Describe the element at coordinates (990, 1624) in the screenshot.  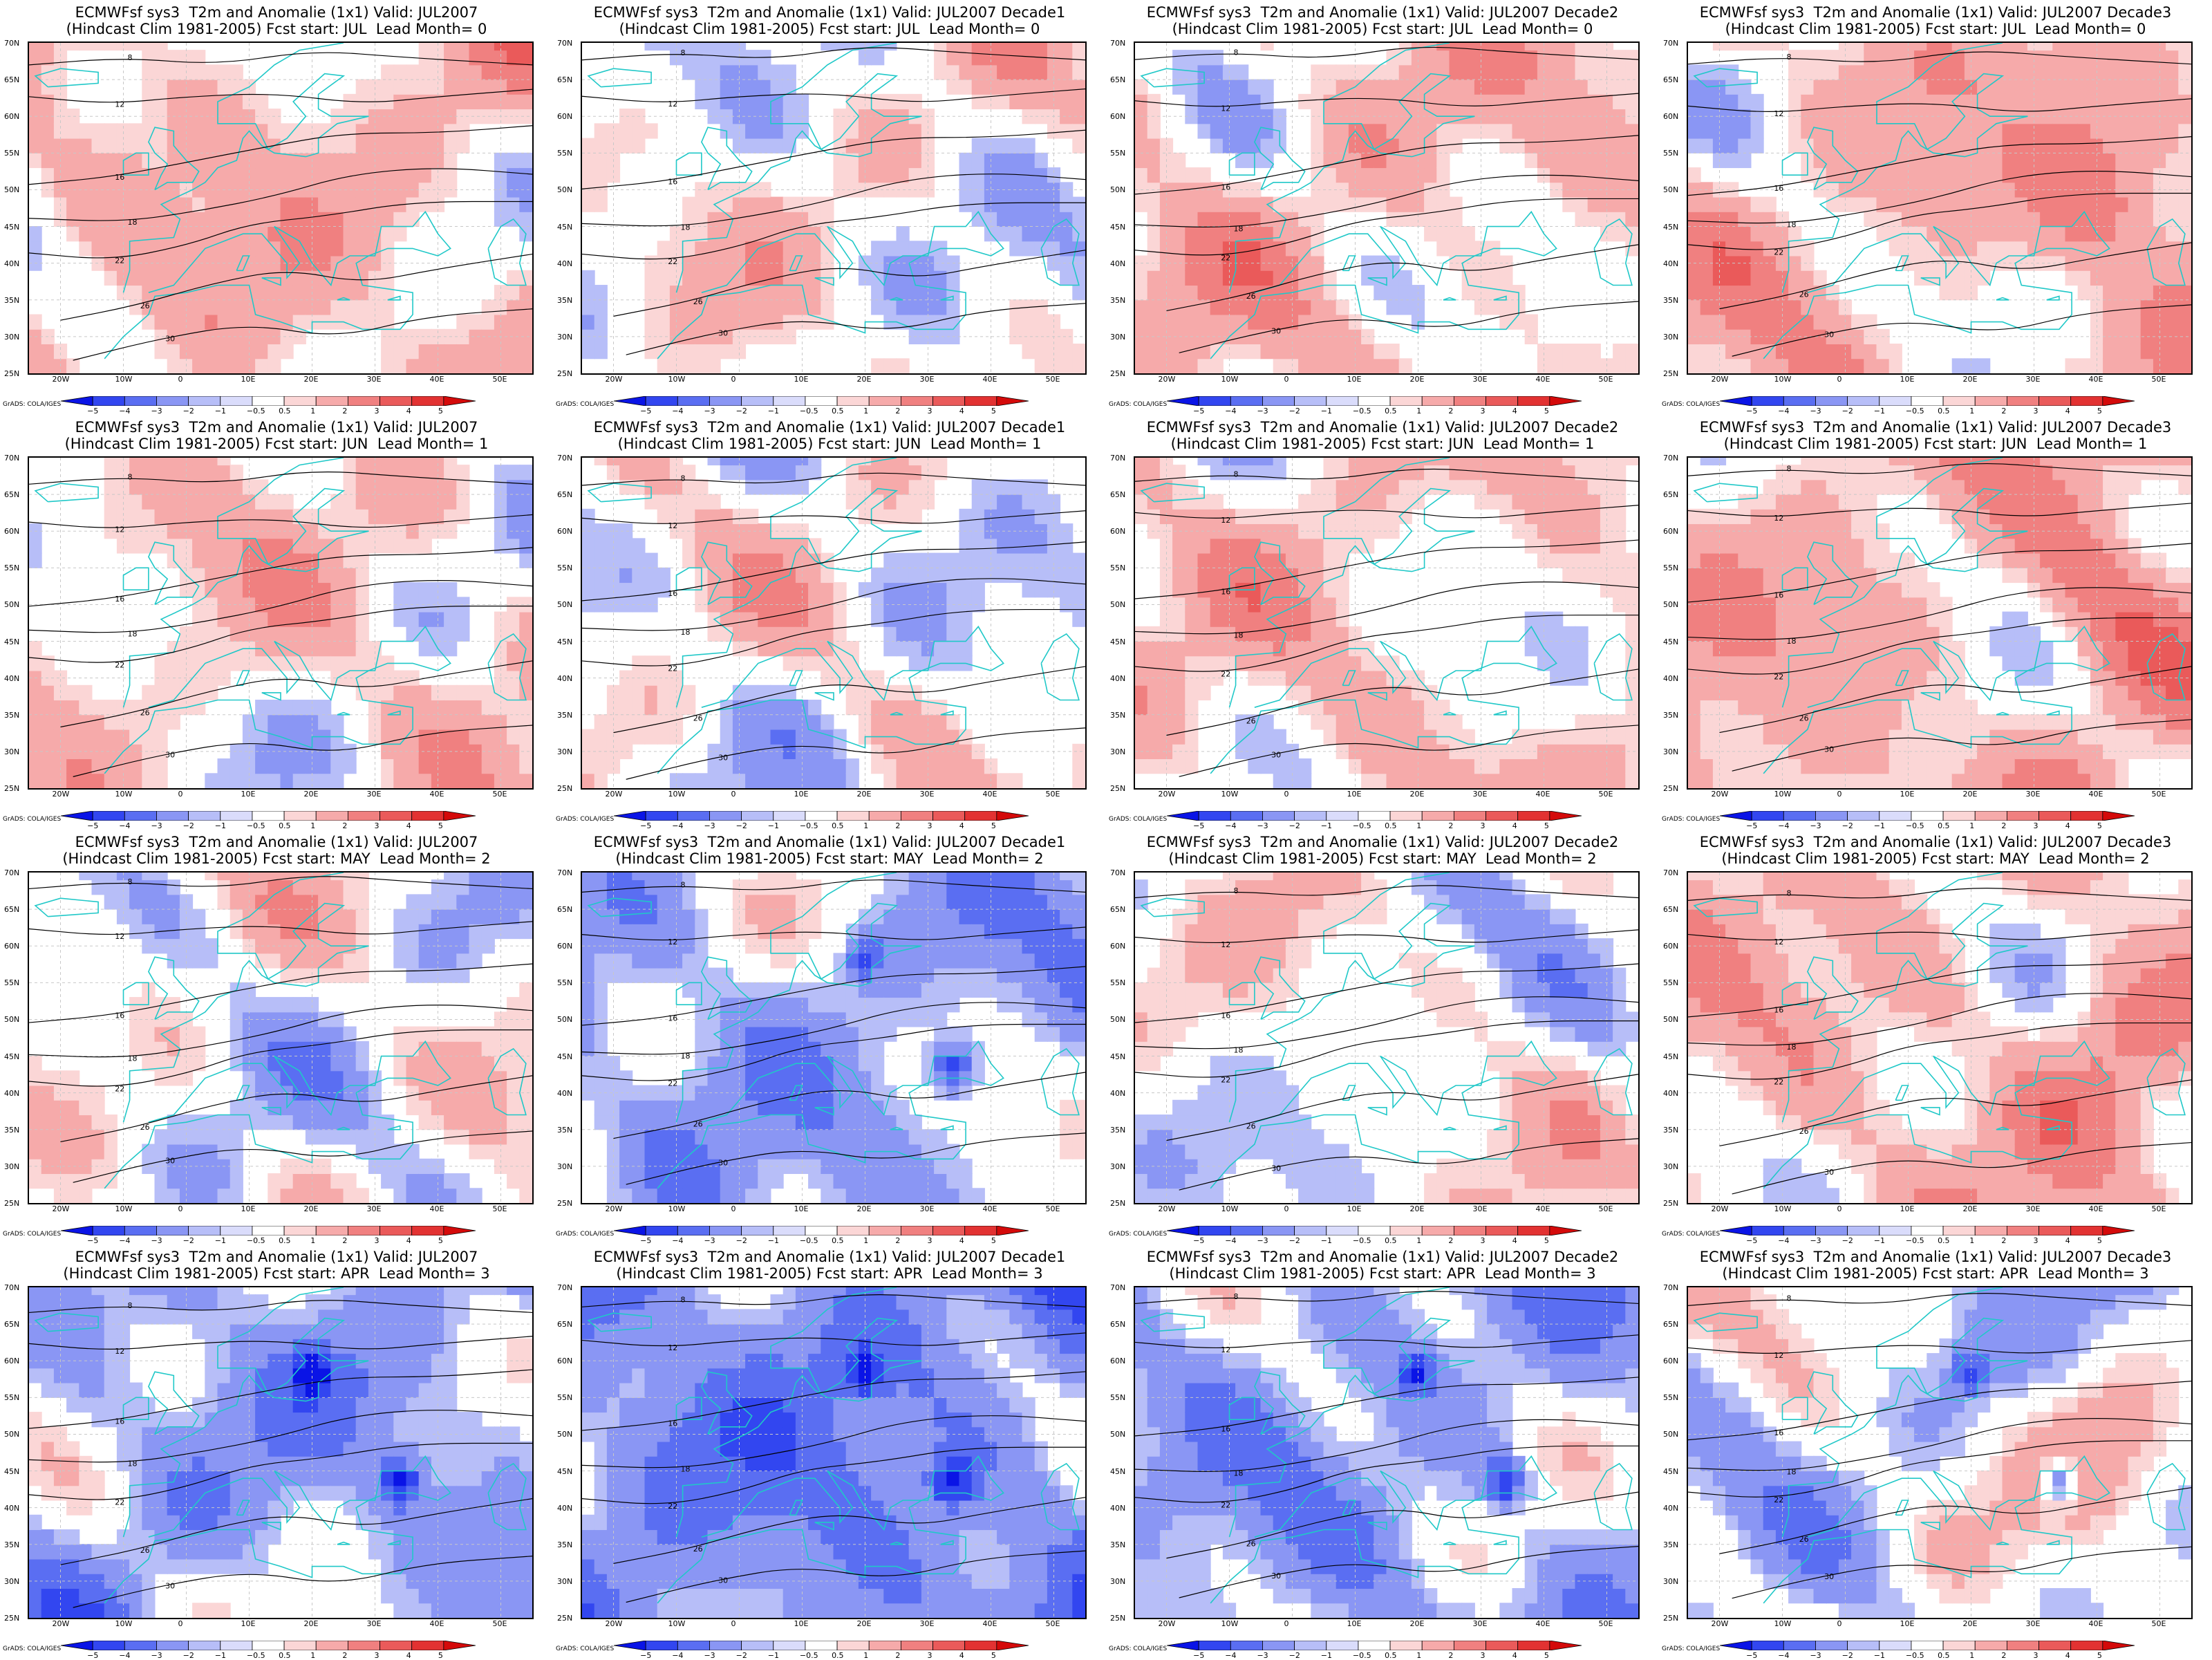
I see `lon-tick-label: 40E` at that location.